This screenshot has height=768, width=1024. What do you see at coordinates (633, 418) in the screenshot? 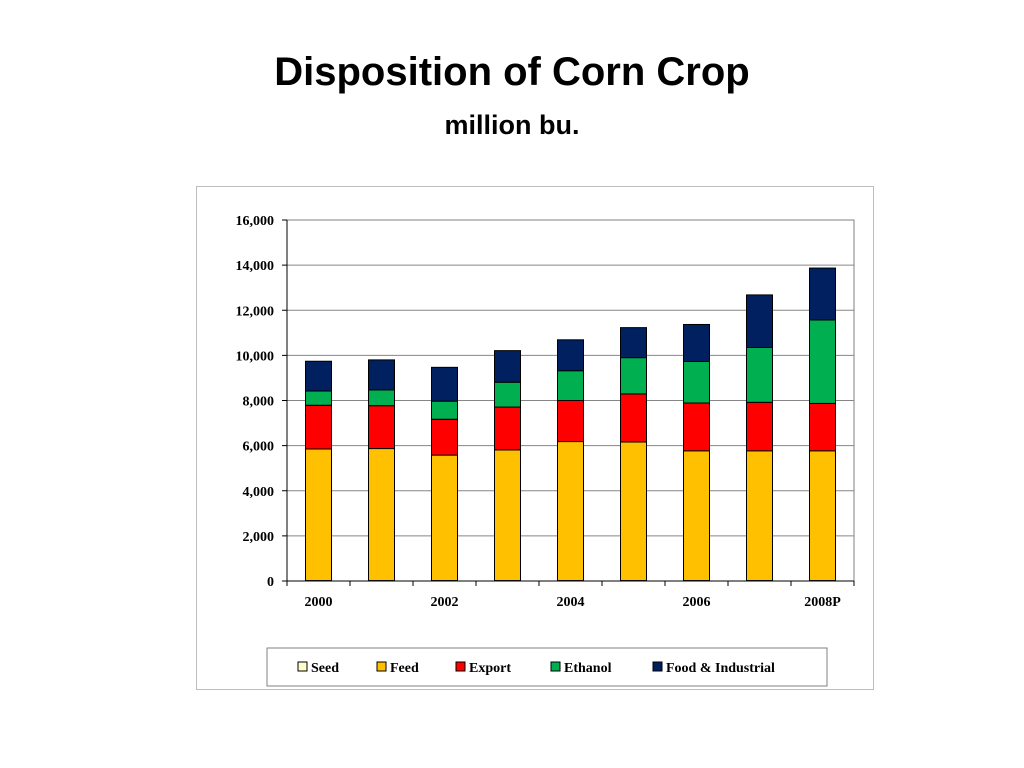
I see `bar-export-2005` at bounding box center [633, 418].